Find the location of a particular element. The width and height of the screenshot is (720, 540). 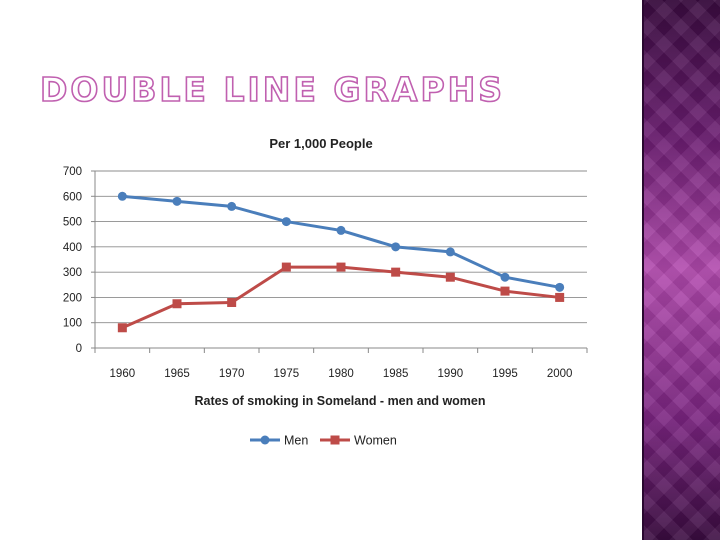

series-line is located at coordinates (341, 241).